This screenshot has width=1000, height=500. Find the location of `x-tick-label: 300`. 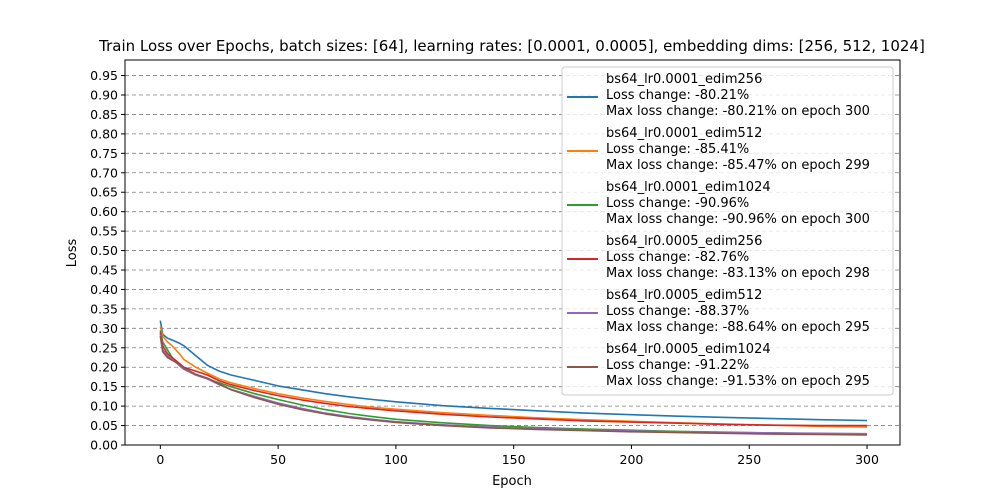

x-tick-label: 300 is located at coordinates (867, 459).